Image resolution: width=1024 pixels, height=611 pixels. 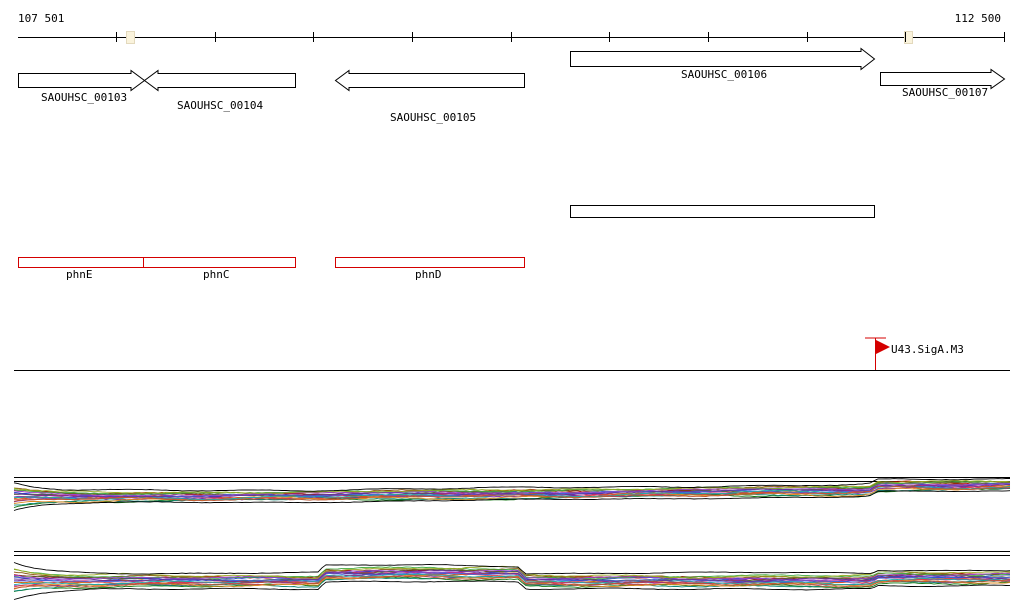 I want to click on red-feature-label: phnD, so click(x=428, y=274).